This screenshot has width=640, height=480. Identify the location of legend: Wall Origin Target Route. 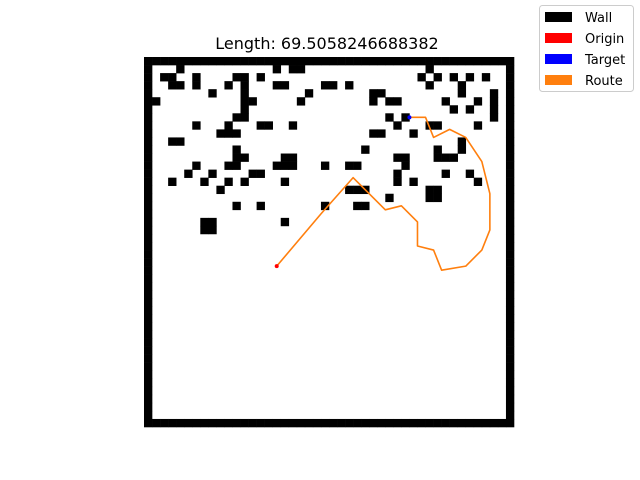
(586, 48).